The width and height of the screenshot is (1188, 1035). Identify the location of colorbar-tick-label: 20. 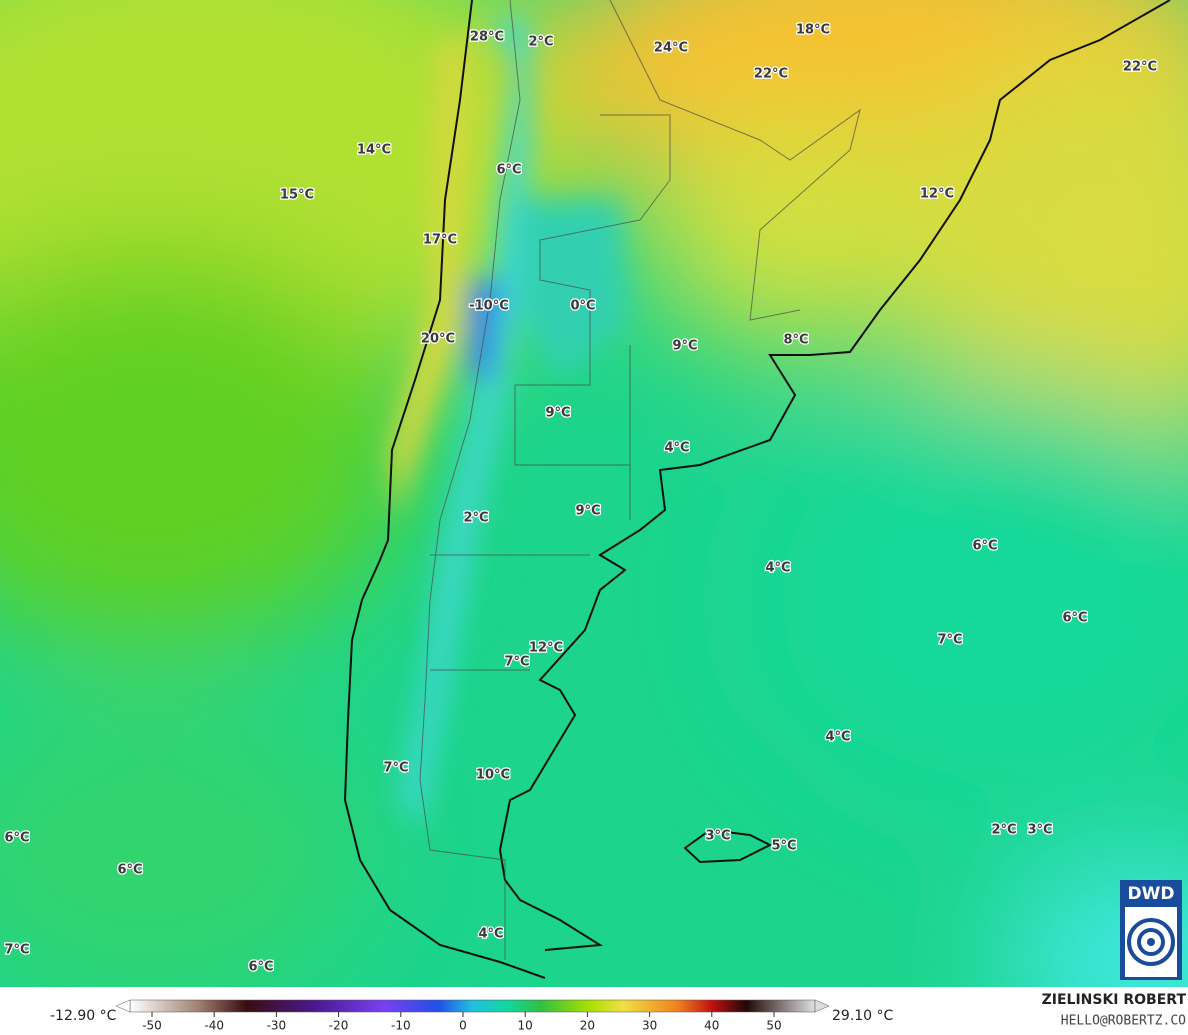
(587, 1026).